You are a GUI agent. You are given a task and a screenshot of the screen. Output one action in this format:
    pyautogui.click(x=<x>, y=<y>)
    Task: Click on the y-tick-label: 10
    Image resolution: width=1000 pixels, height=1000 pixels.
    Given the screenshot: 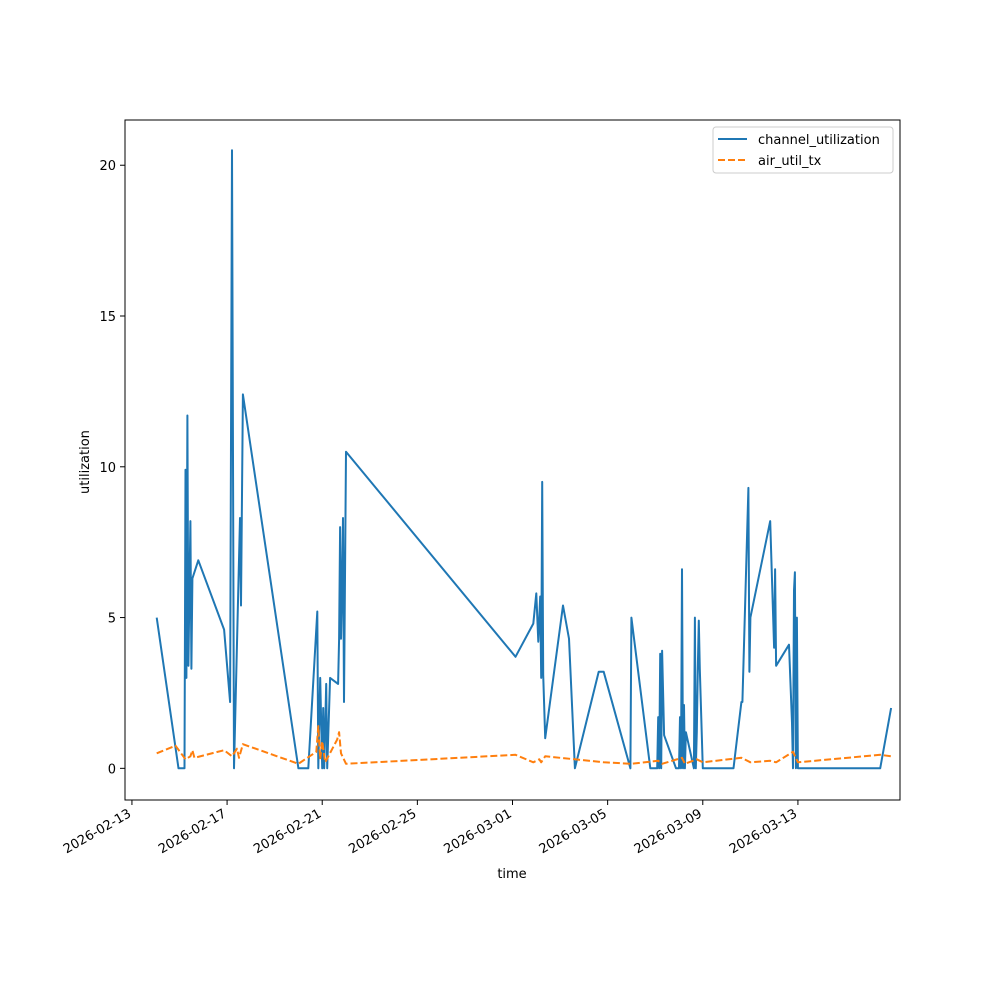 What is the action you would take?
    pyautogui.click(x=107, y=468)
    